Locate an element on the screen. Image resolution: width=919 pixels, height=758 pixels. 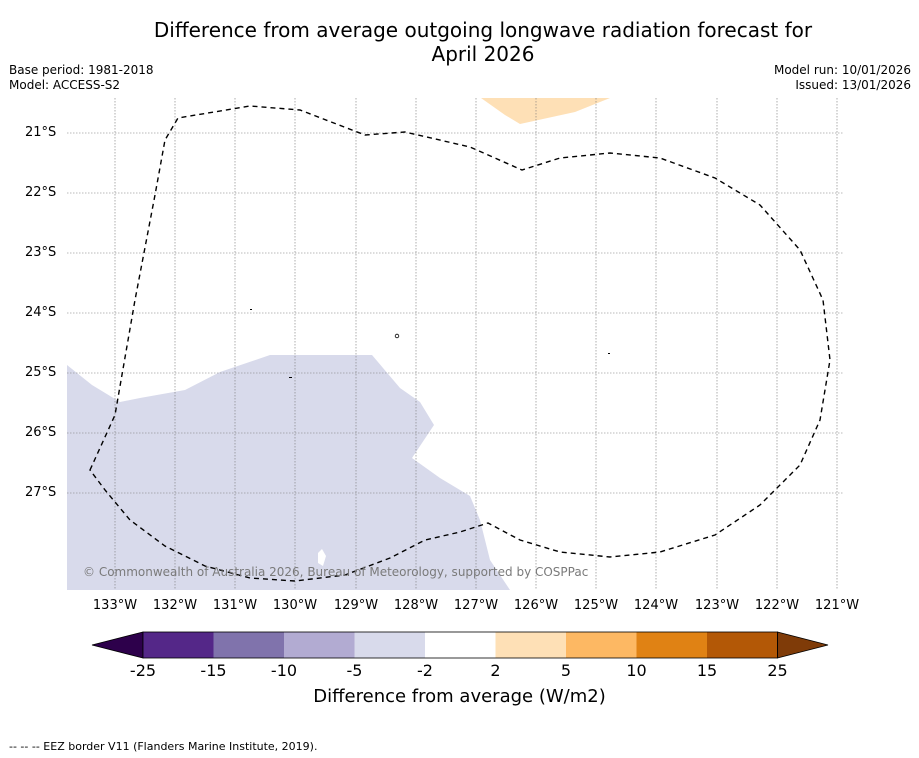
lat-label-27: 27°S is located at coordinates (41, 492).